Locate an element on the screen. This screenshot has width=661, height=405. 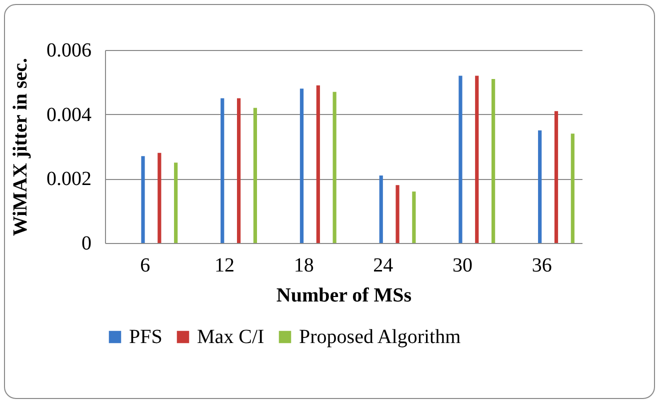
y-axis-title: WiMAX jitter in sec. is located at coordinates (21, 147).